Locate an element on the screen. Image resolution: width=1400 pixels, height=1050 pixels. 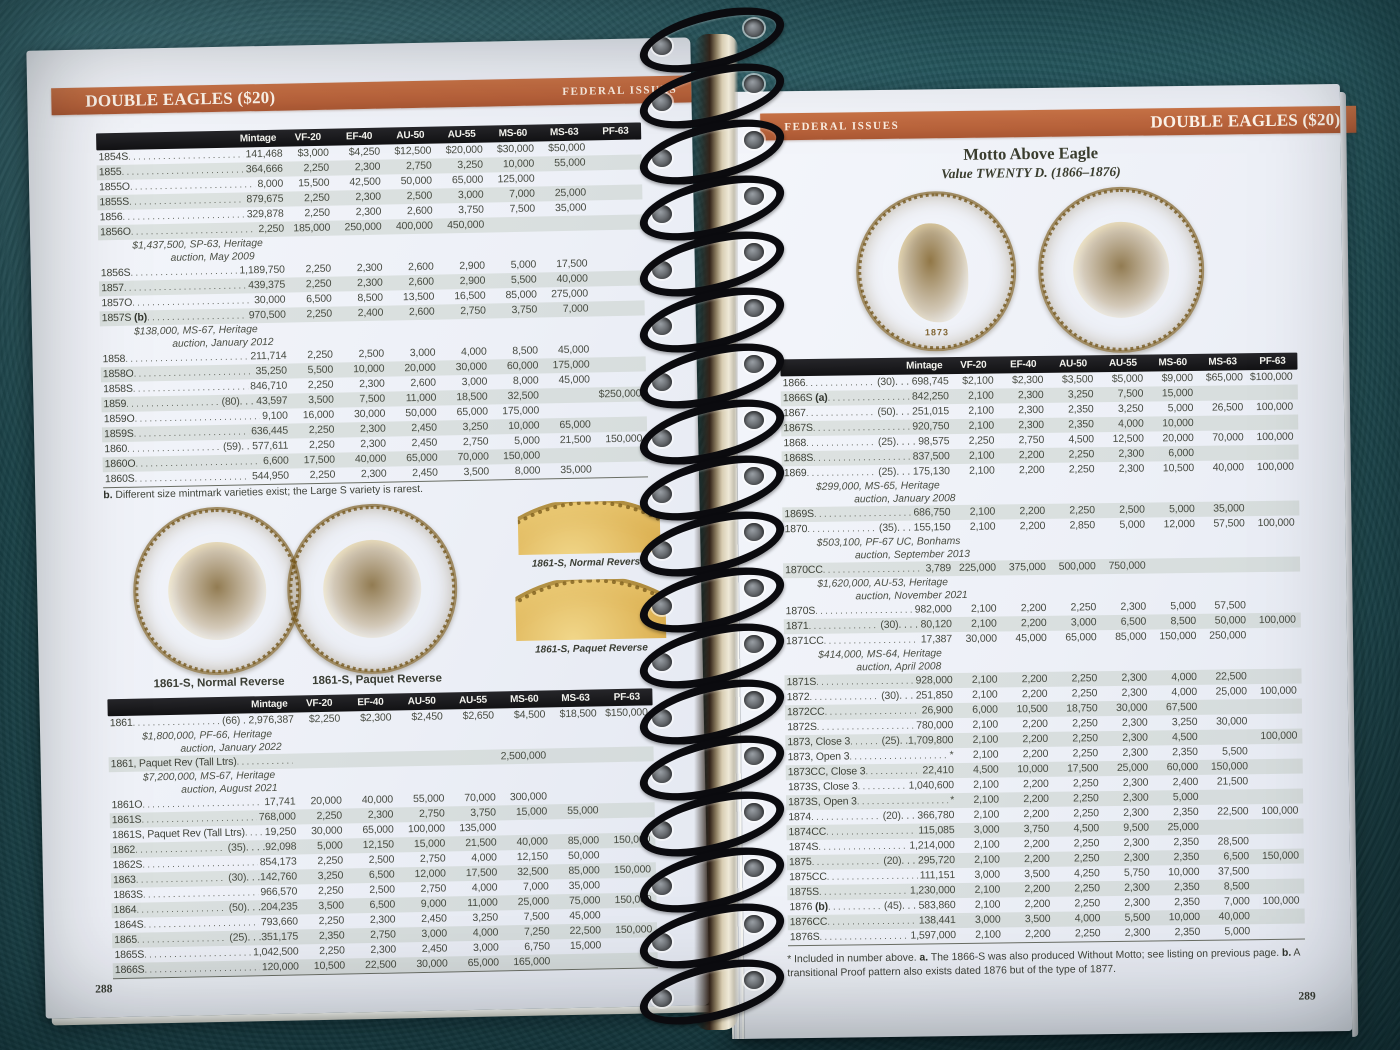
coin-date-label: 1873 is located at coordinates (937, 332).